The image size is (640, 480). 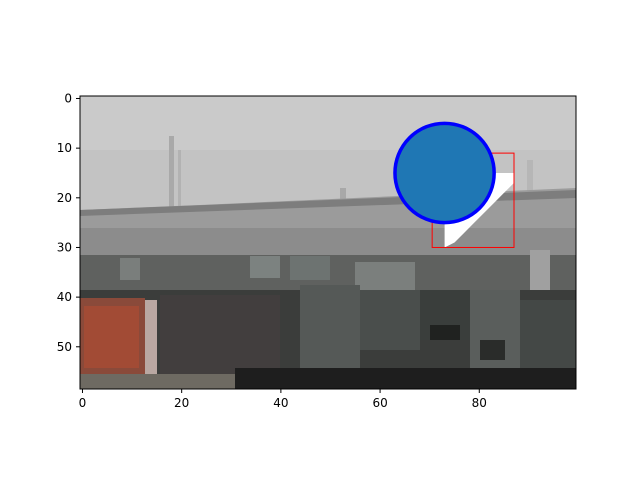 What do you see at coordinates (64, 247) in the screenshot?
I see `y-tick-label: 30` at bounding box center [64, 247].